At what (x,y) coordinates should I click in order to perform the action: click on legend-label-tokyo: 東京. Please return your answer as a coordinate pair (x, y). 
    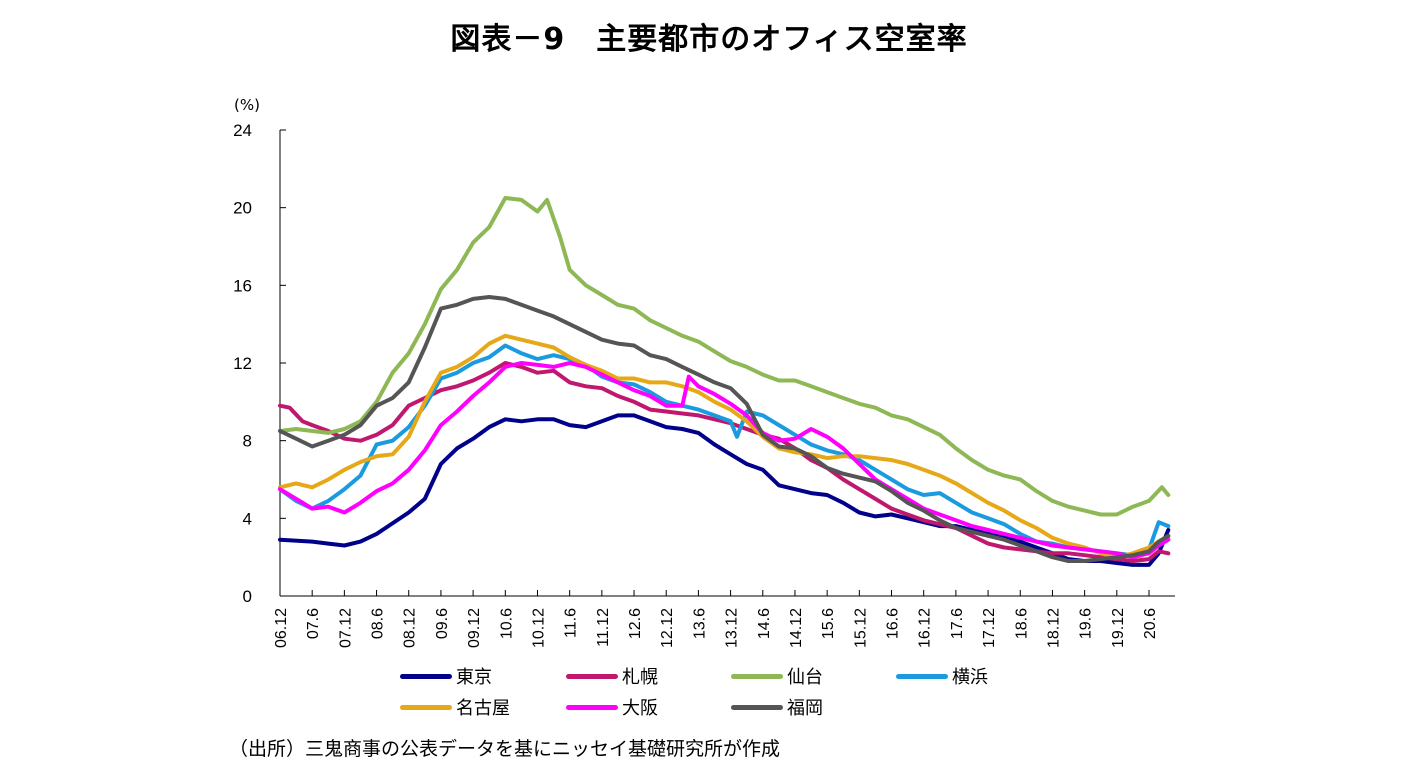
    Looking at the image, I should click on (474, 677).